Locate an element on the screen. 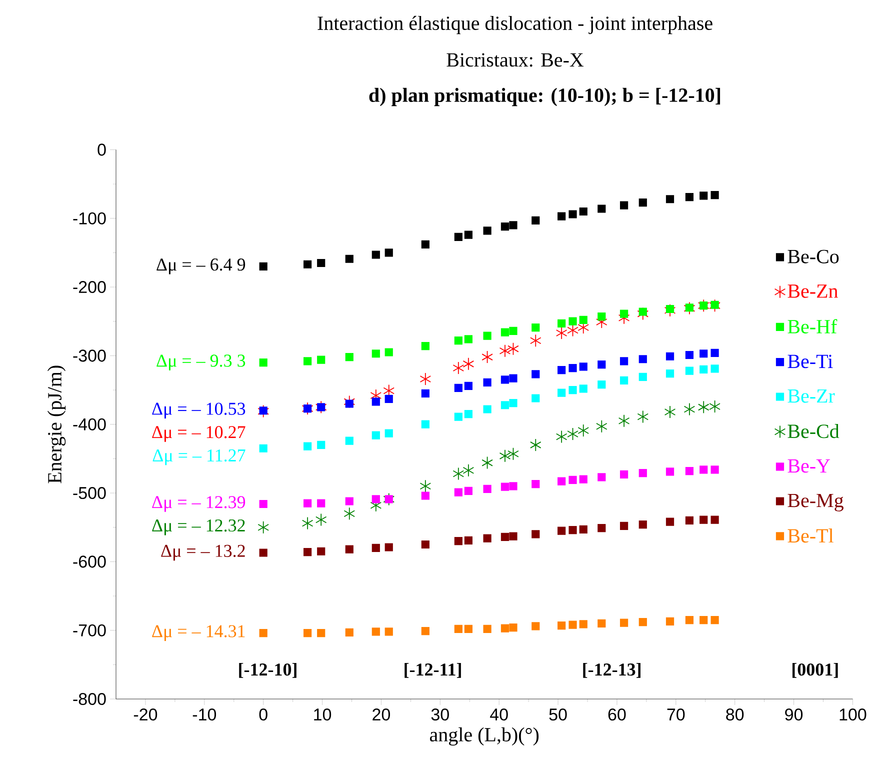  legend-label: Be-Y is located at coordinates (809, 466).